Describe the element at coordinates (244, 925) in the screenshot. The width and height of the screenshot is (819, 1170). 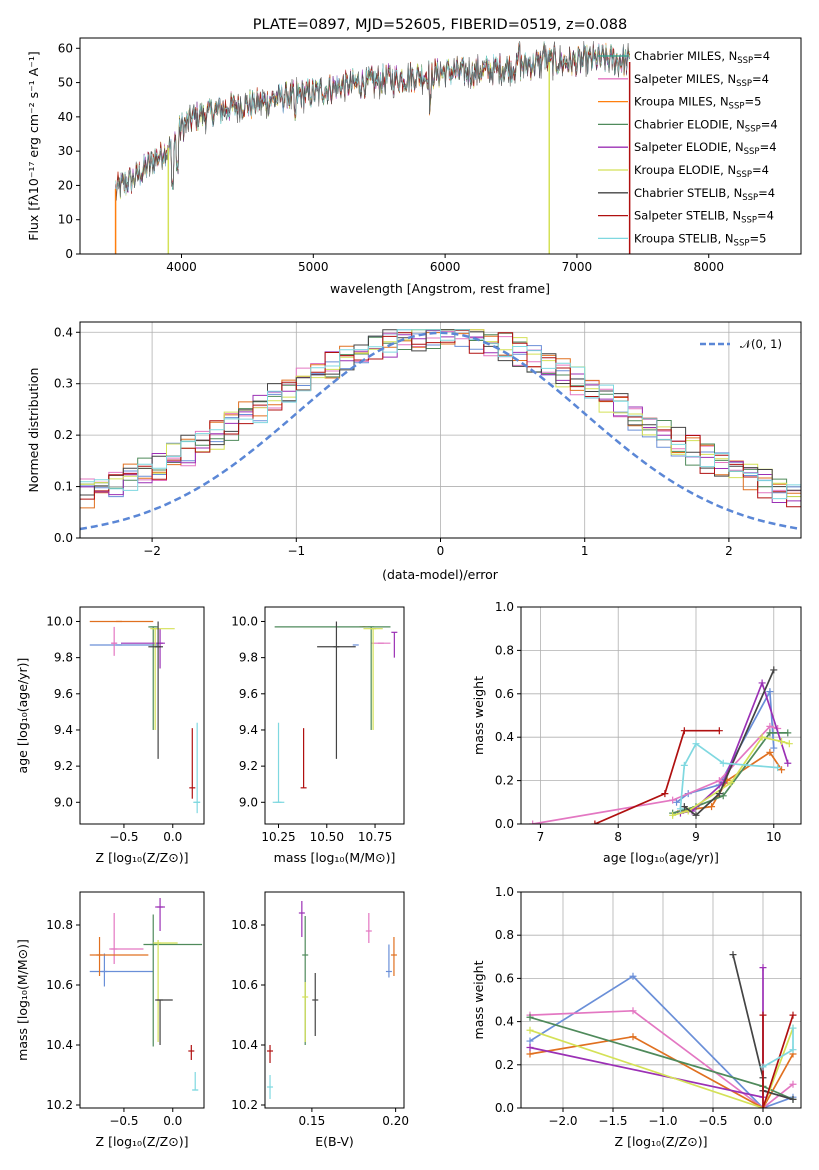
I see `mass-vs-EBV-ytick-label: 10.8` at that location.